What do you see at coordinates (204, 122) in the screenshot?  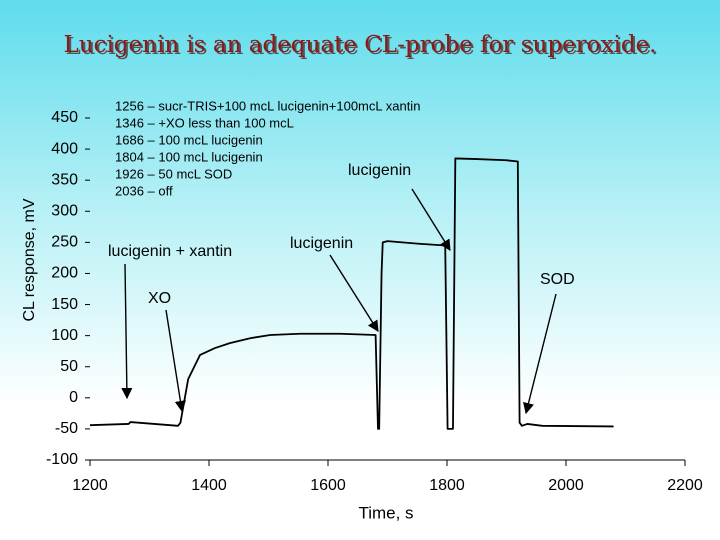 I see `note-line: 1346 – +XO less than 100 mcL` at bounding box center [204, 122].